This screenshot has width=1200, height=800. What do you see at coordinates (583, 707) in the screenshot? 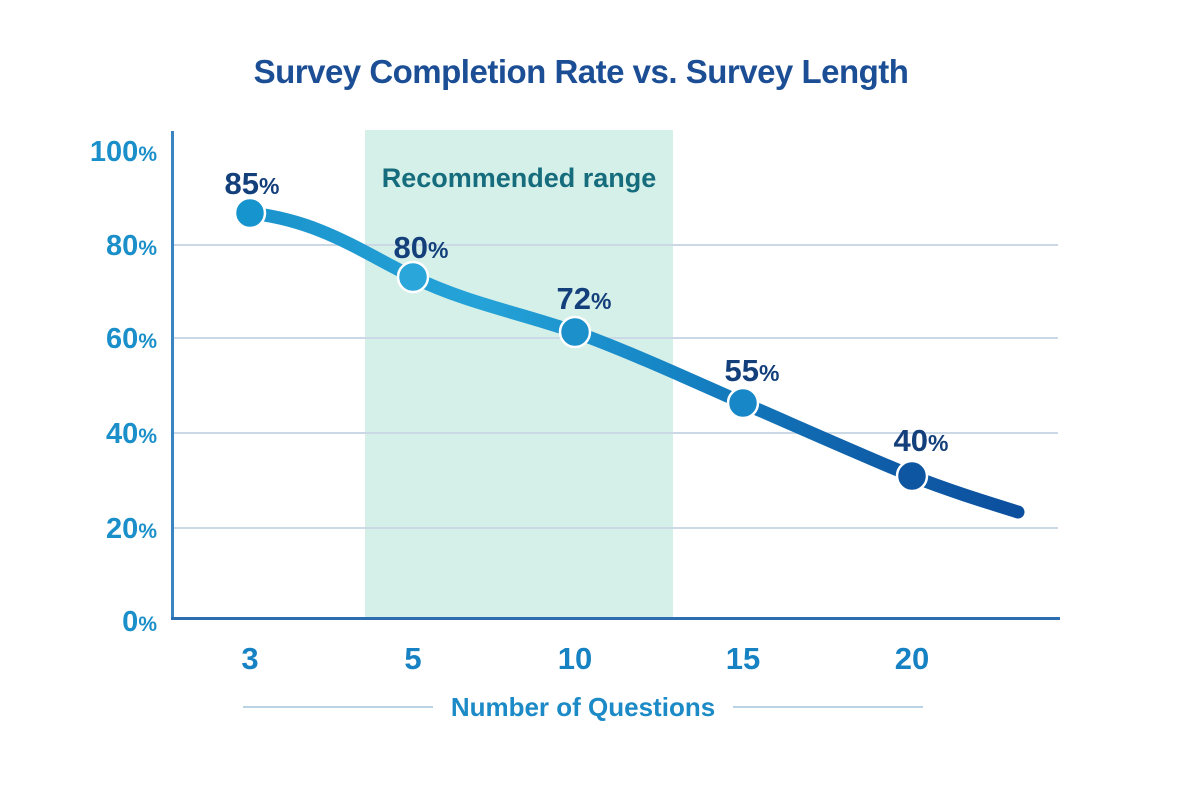
I see `x-axis-title: Number of Questions` at bounding box center [583, 707].